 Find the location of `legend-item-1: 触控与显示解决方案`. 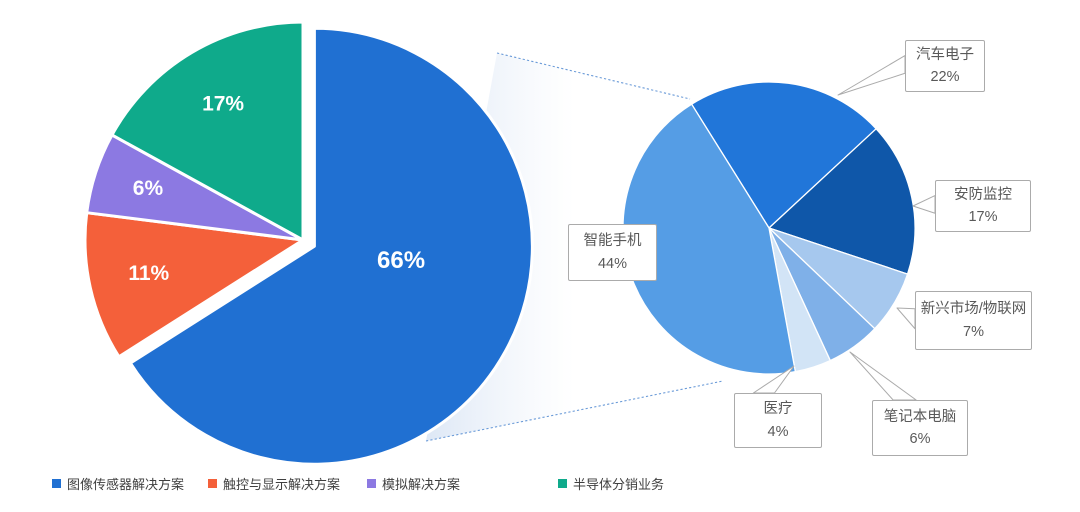

legend-item-1: 触控与显示解决方案 is located at coordinates (274, 483).